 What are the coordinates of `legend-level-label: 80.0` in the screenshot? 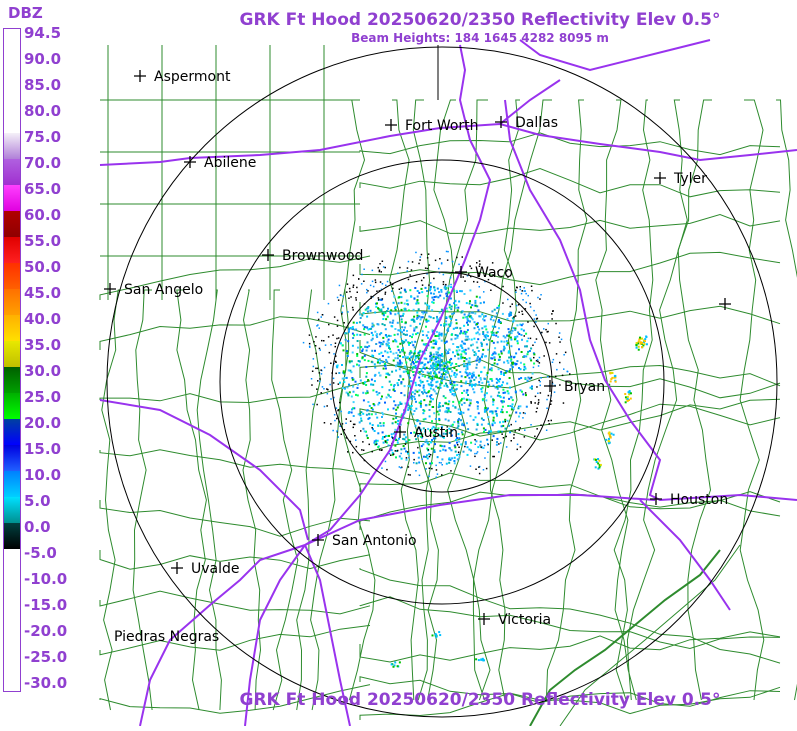 It's located at (43, 111).